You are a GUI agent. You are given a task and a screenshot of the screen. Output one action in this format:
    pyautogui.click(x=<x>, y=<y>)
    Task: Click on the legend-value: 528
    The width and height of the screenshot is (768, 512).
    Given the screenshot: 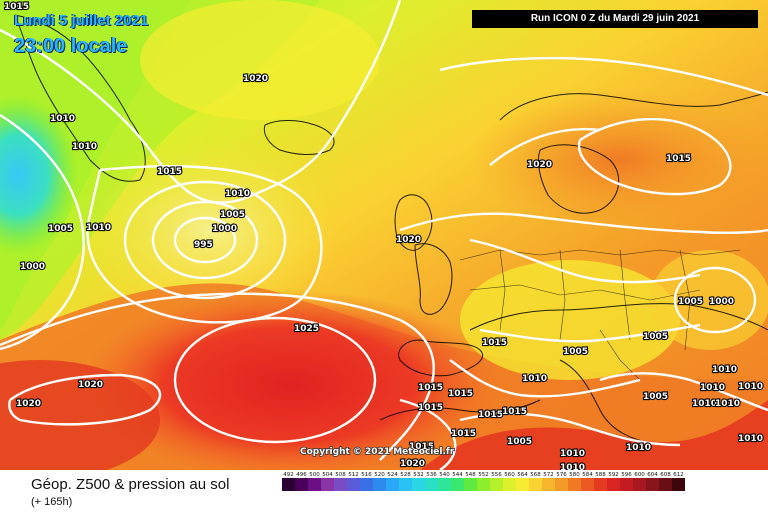 What is the action you would take?
    pyautogui.click(x=405, y=475)
    